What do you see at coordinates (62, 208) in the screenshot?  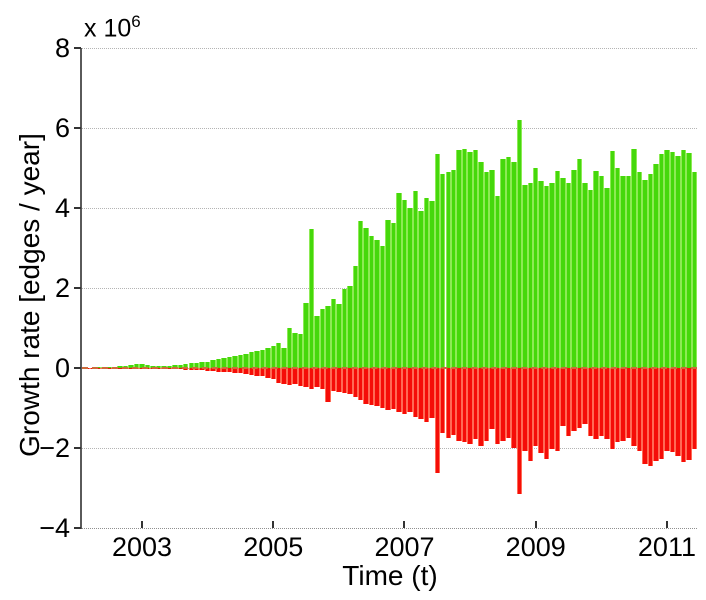 I see `y-tick-label: 4` at bounding box center [62, 208].